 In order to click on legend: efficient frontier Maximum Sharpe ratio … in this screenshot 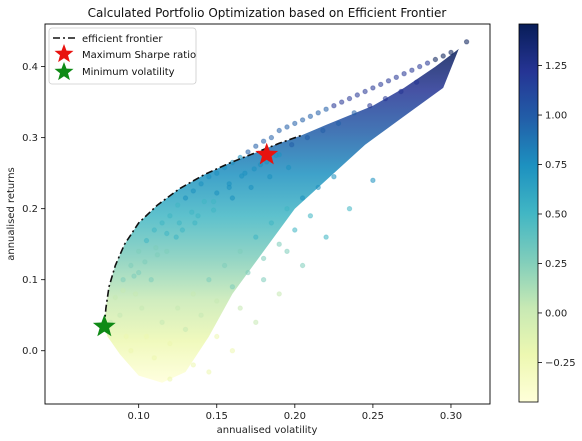, I will do `click(122, 56)`.